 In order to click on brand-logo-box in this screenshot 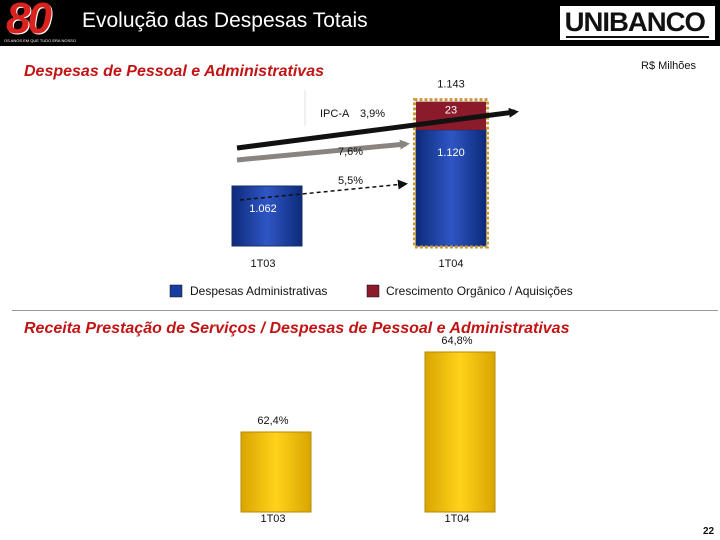, I will do `click(637, 23)`.